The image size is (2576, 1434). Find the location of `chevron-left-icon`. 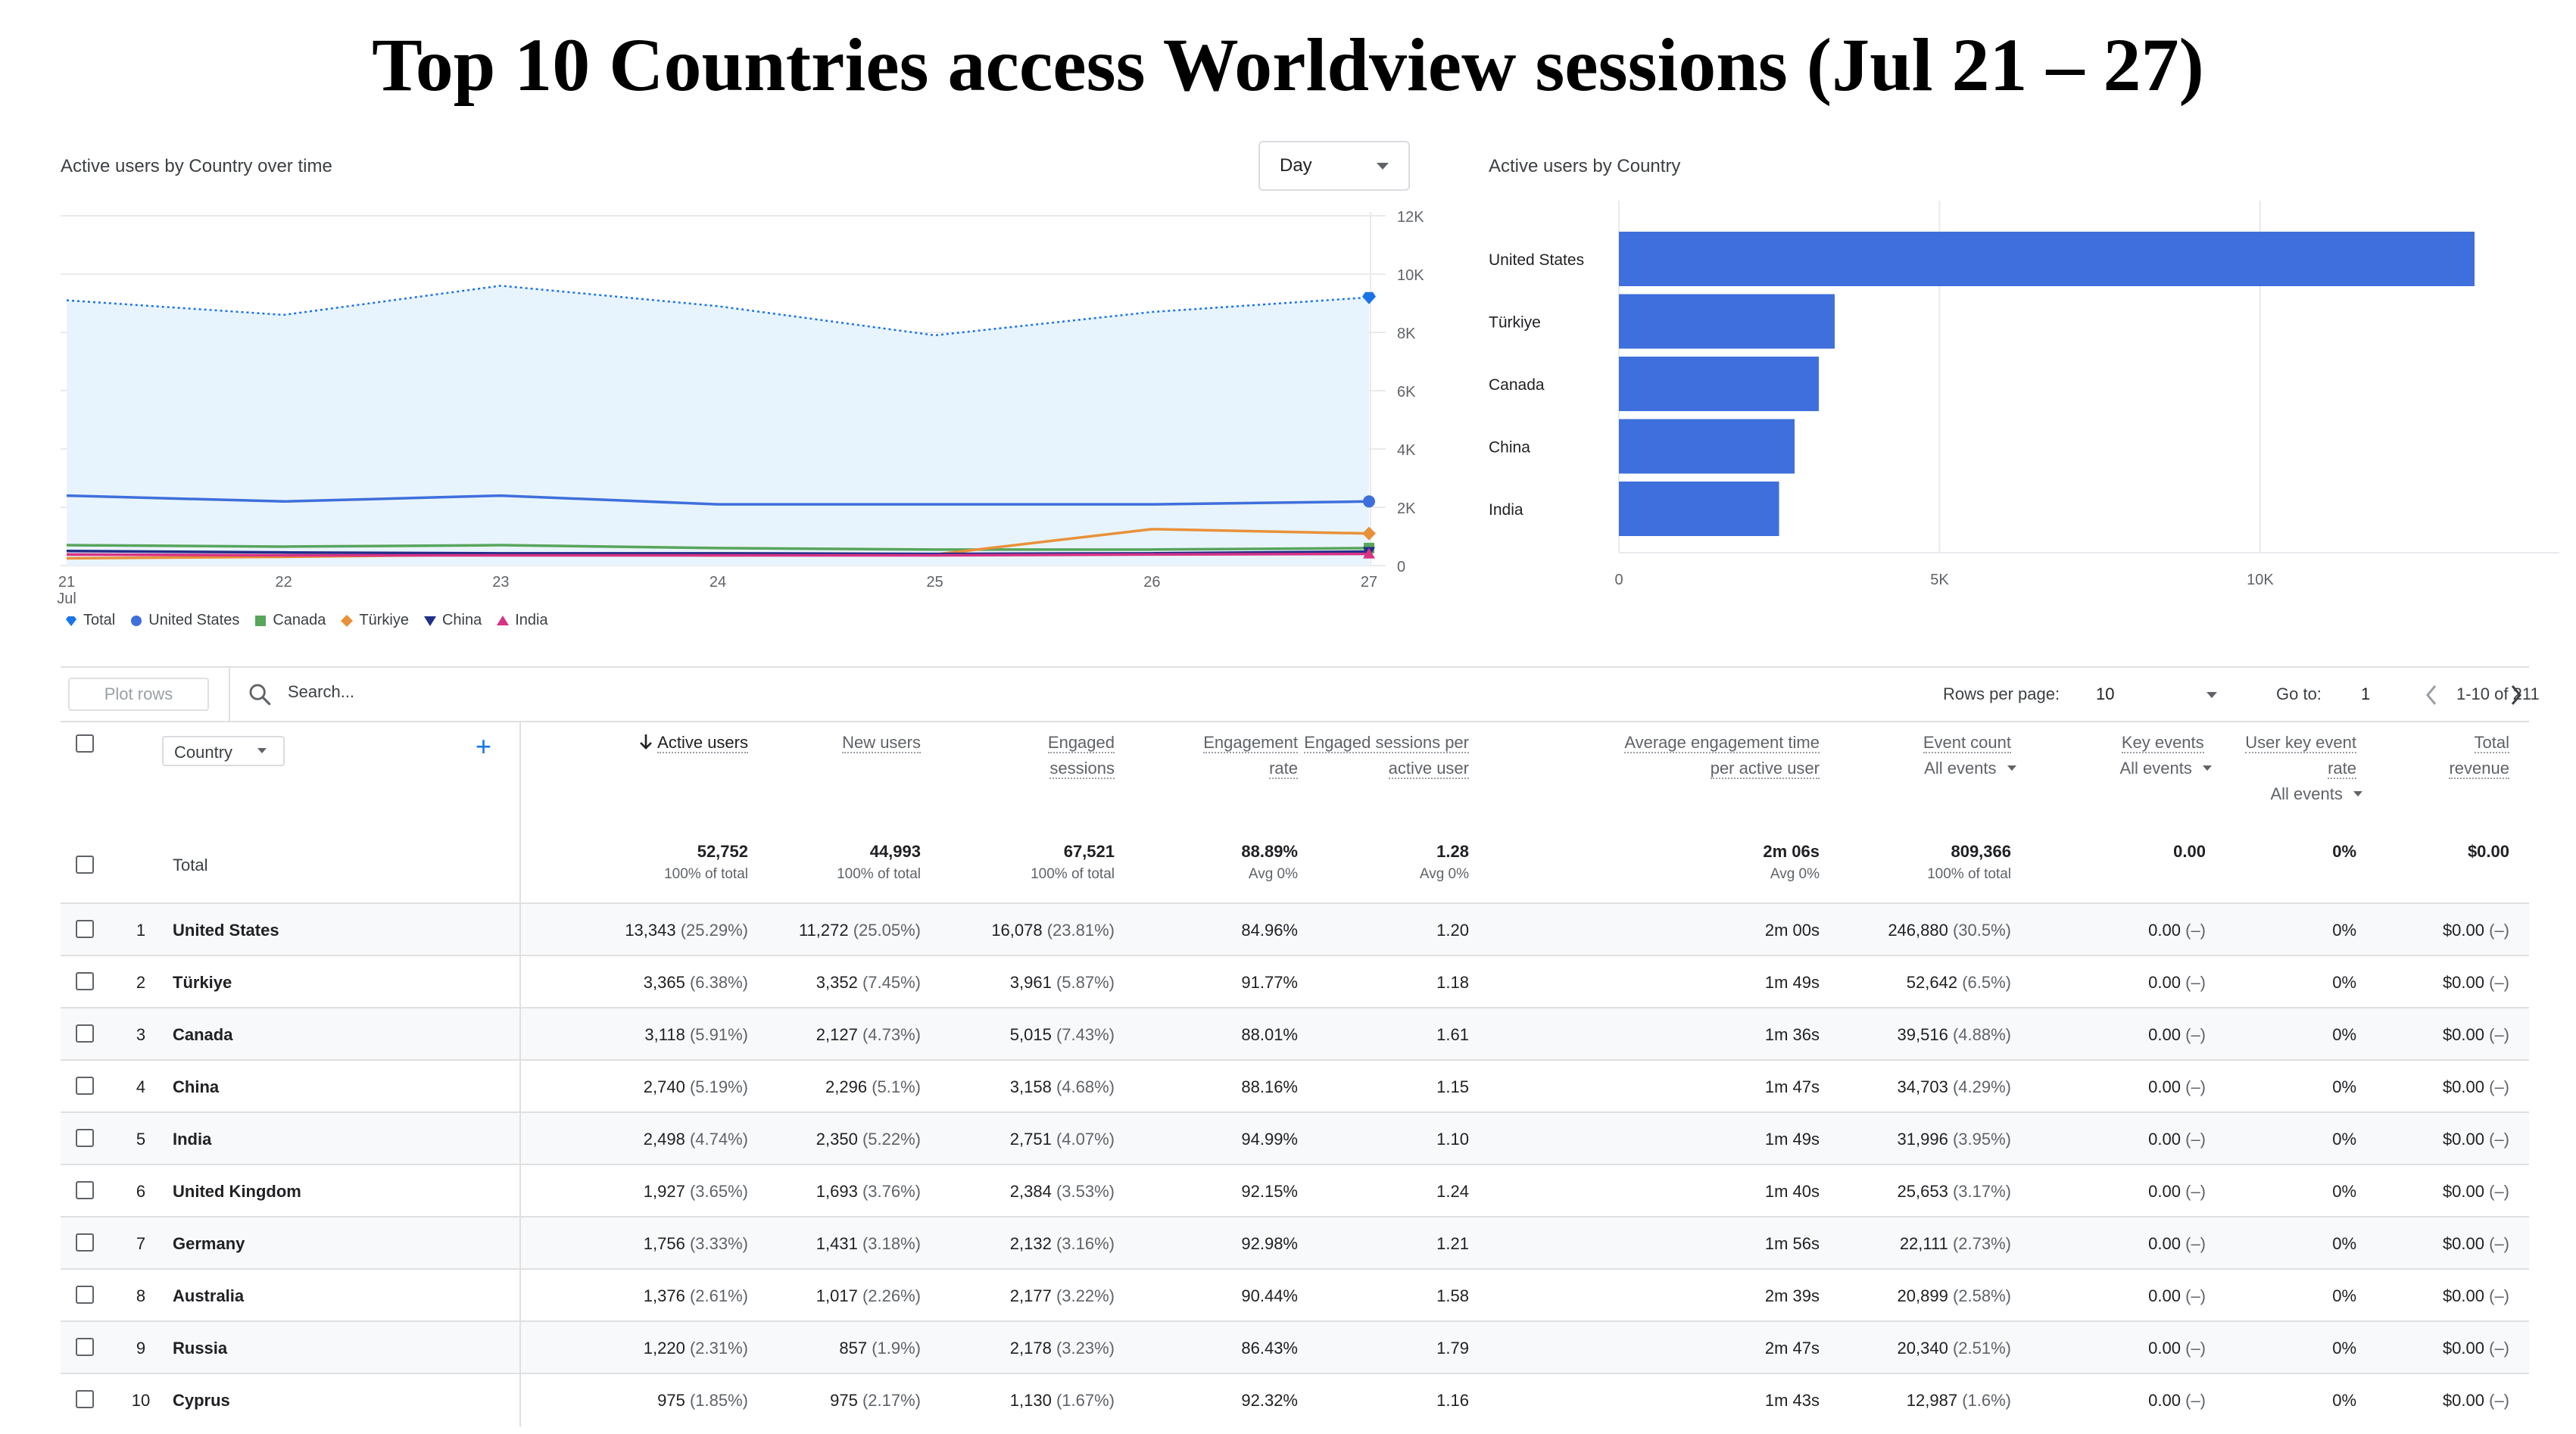

chevron-left-icon is located at coordinates (2431, 695).